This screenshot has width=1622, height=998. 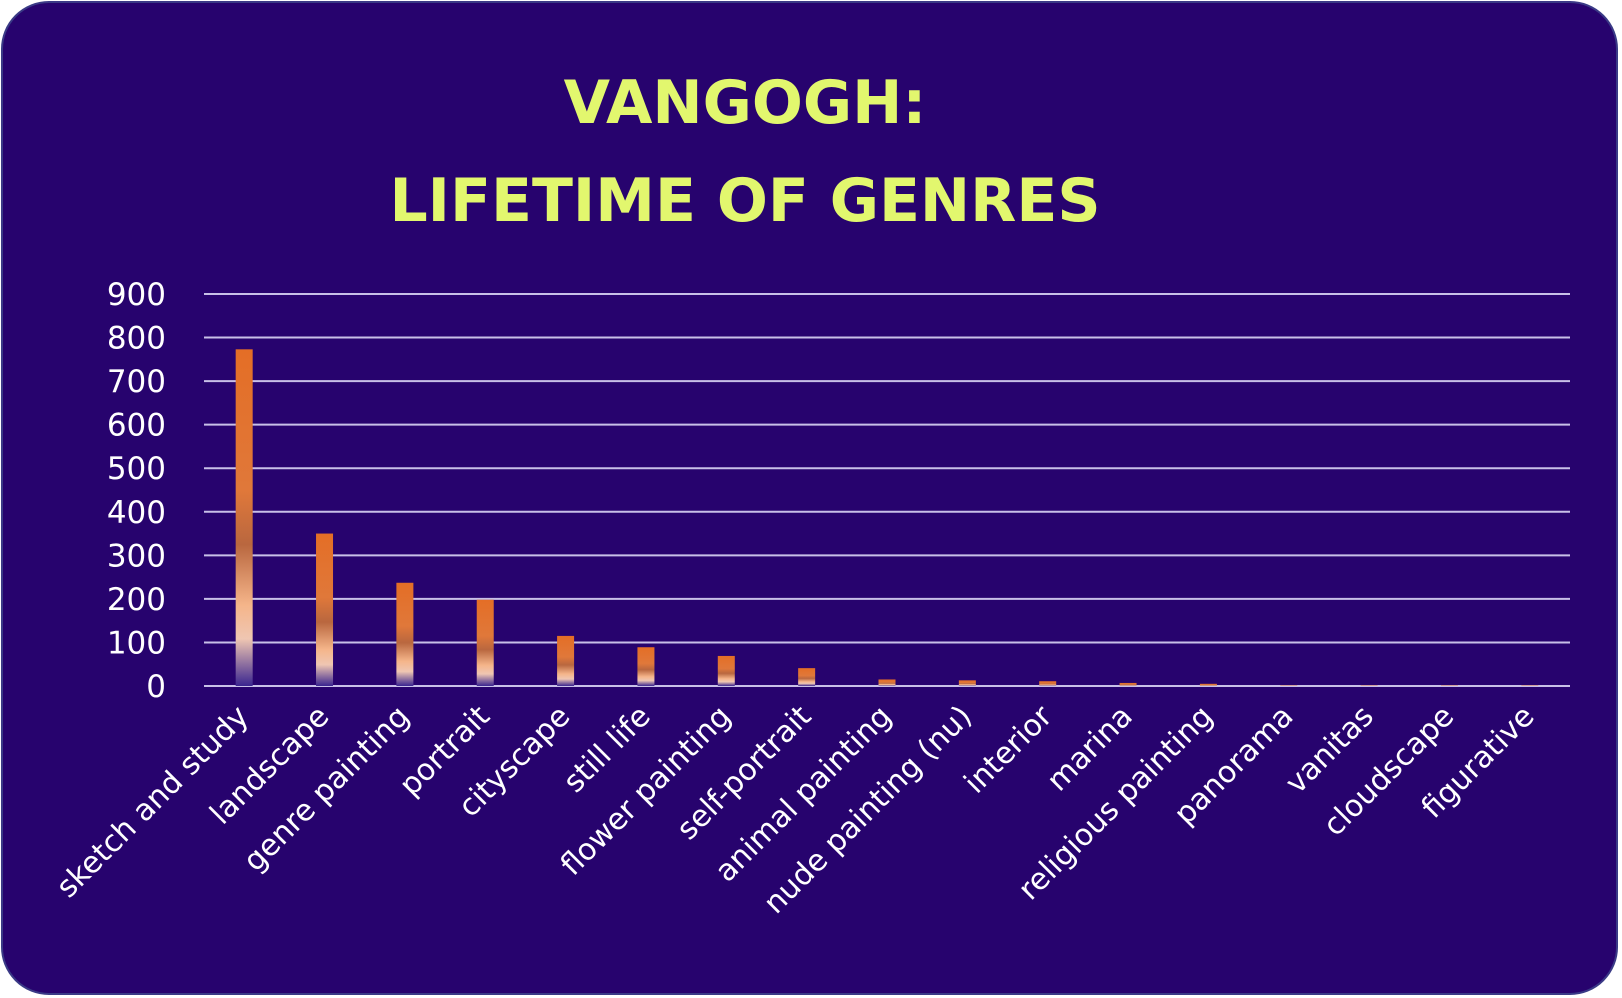 I want to click on chart-title-line-2: LIFETIME OF GENRES, so click(x=745, y=201).